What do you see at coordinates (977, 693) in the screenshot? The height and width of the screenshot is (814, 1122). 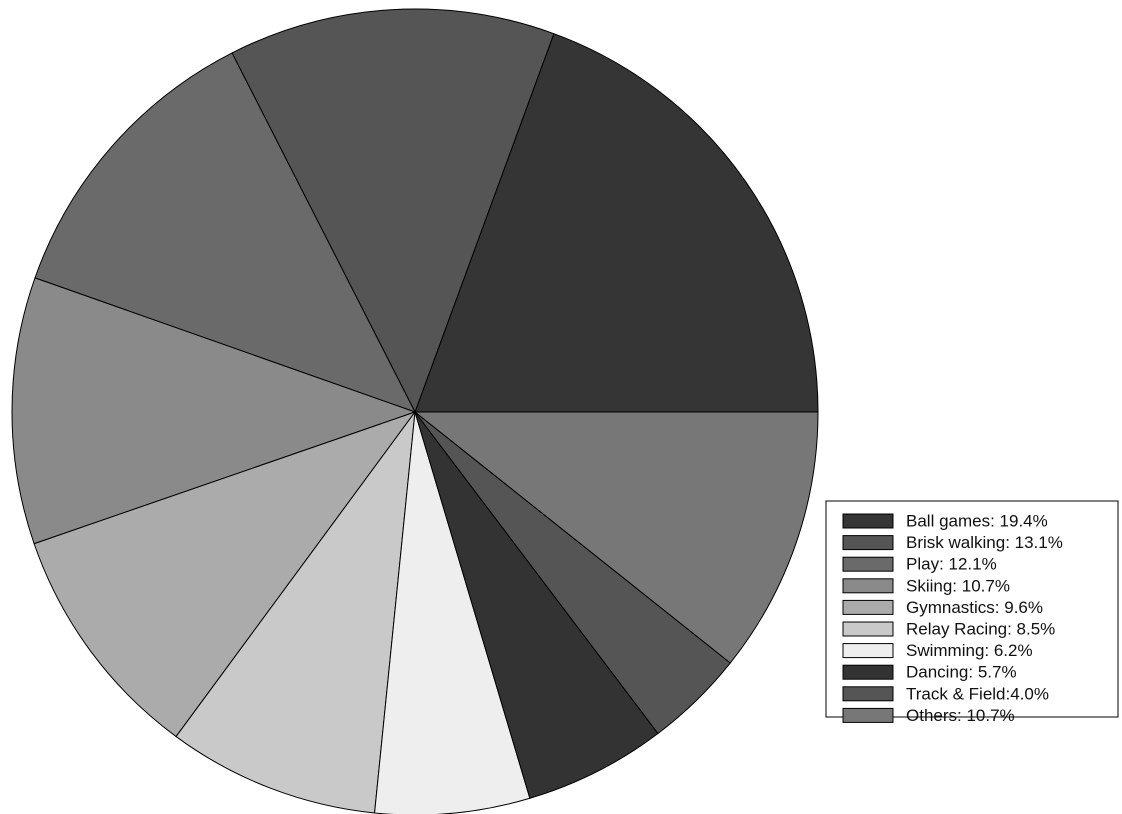 I see `legend-label: Track & Field:4.0%` at bounding box center [977, 693].